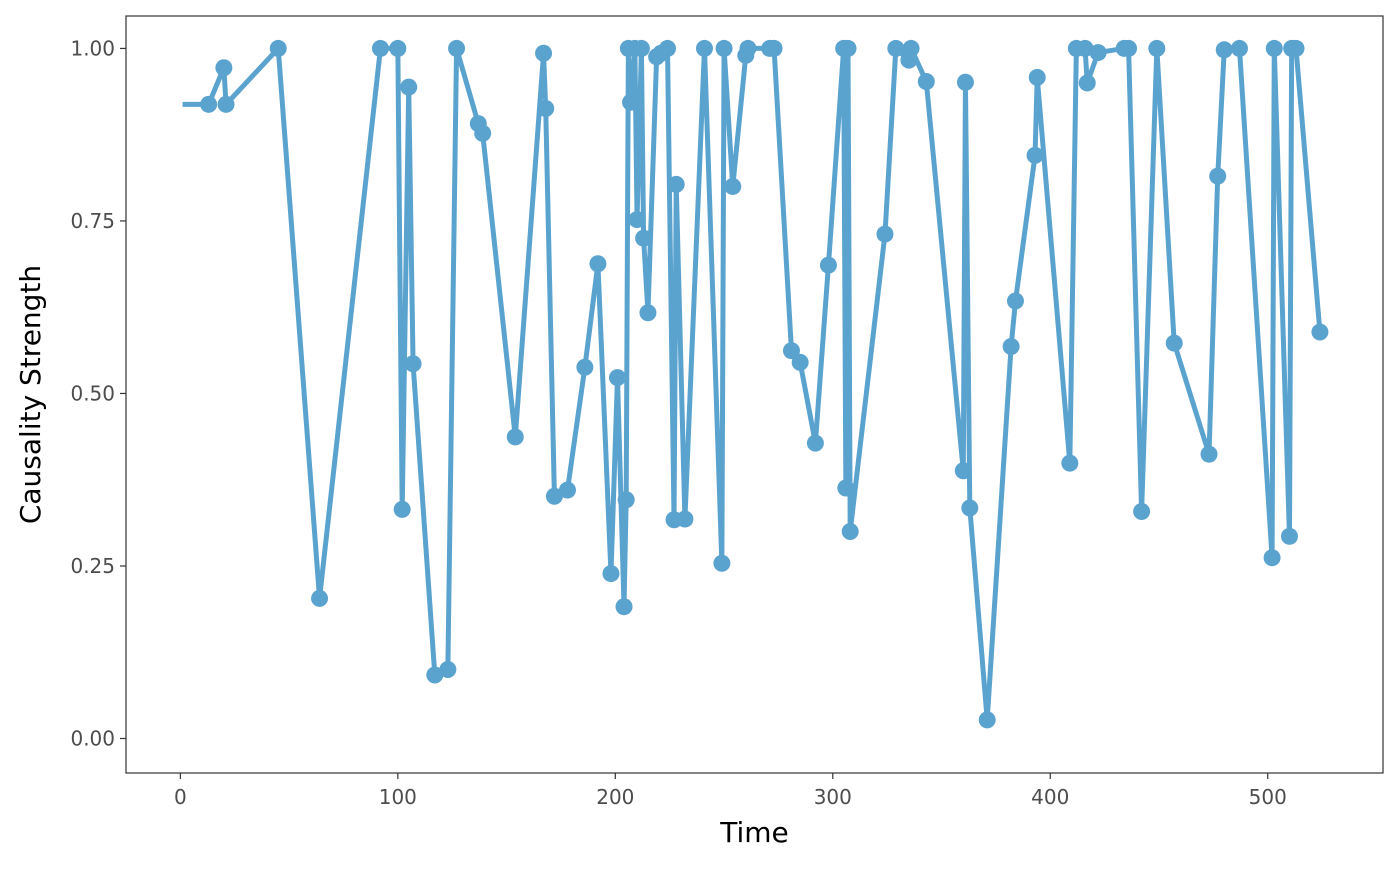 The image size is (1400, 869). I want to click on x-axis: 0 100 200 300 400 500, so click(730, 791).